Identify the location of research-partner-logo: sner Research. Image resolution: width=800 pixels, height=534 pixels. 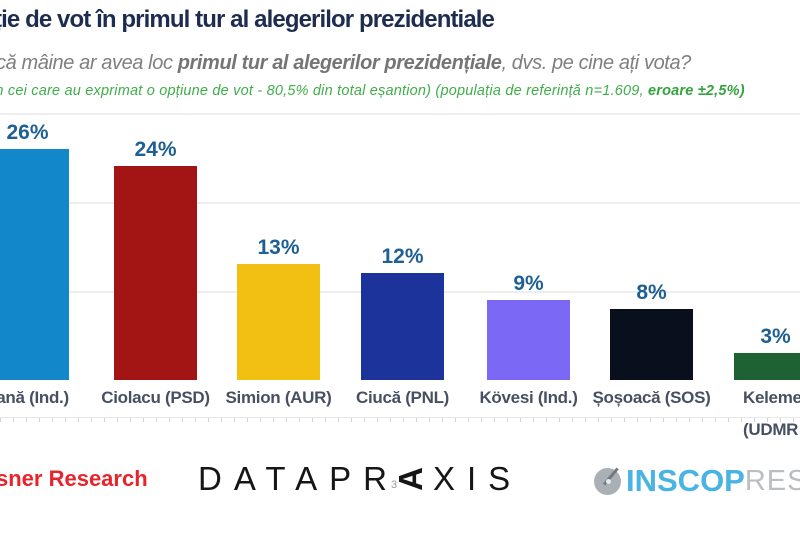
(74, 478).